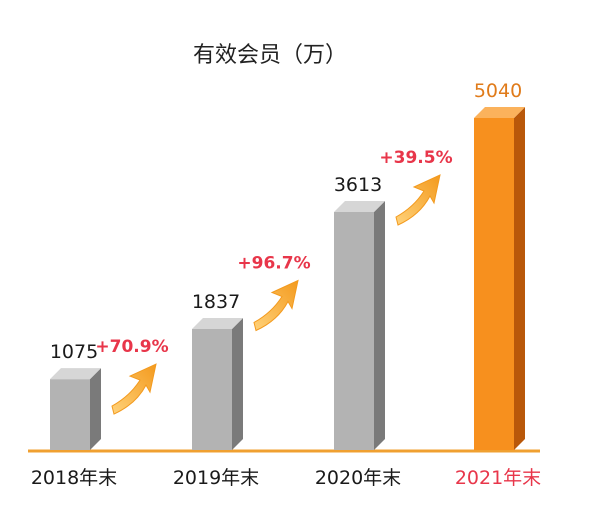  Describe the element at coordinates (498, 91) in the screenshot. I see `value-label-3: 5040` at that location.